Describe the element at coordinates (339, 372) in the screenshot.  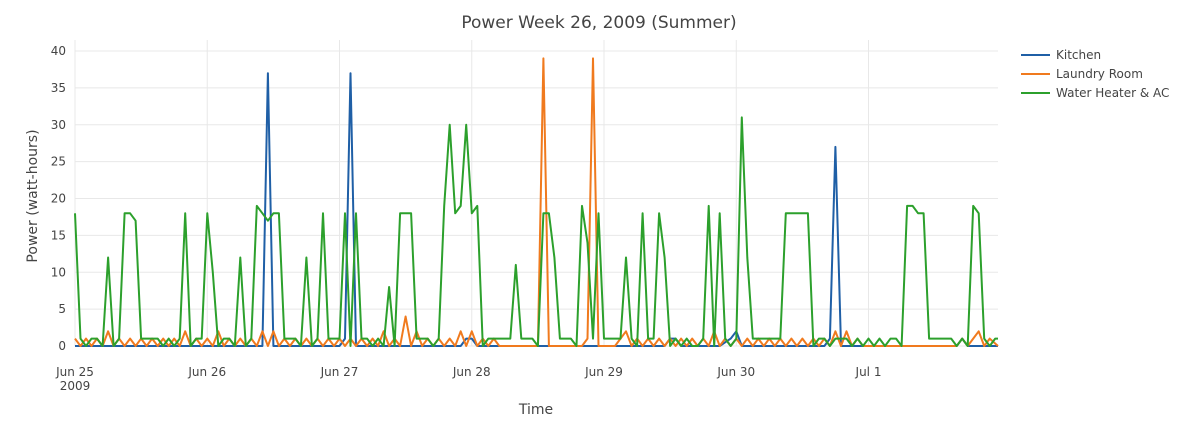
I see `x-tick-label: Jun 27` at that location.